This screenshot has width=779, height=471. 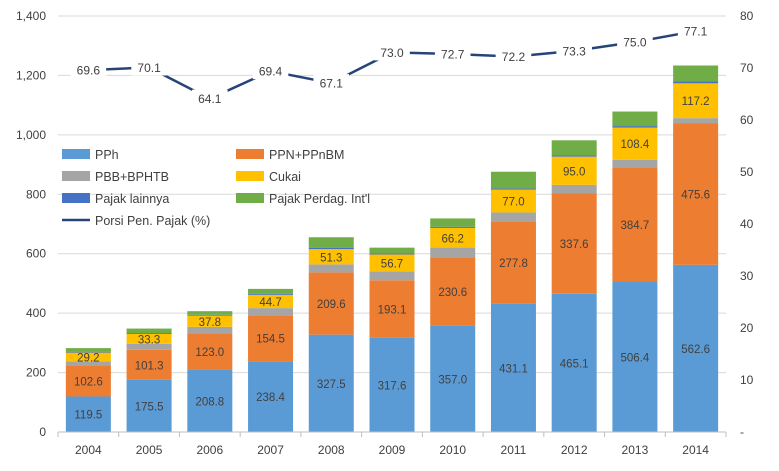 I want to click on data-label-pph: 431.1, so click(x=513, y=369).